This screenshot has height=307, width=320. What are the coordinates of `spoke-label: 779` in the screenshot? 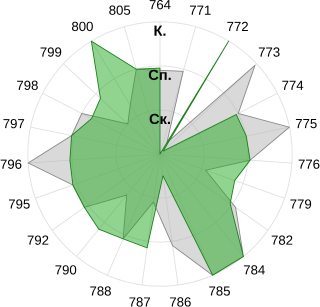 It's located at (301, 204).